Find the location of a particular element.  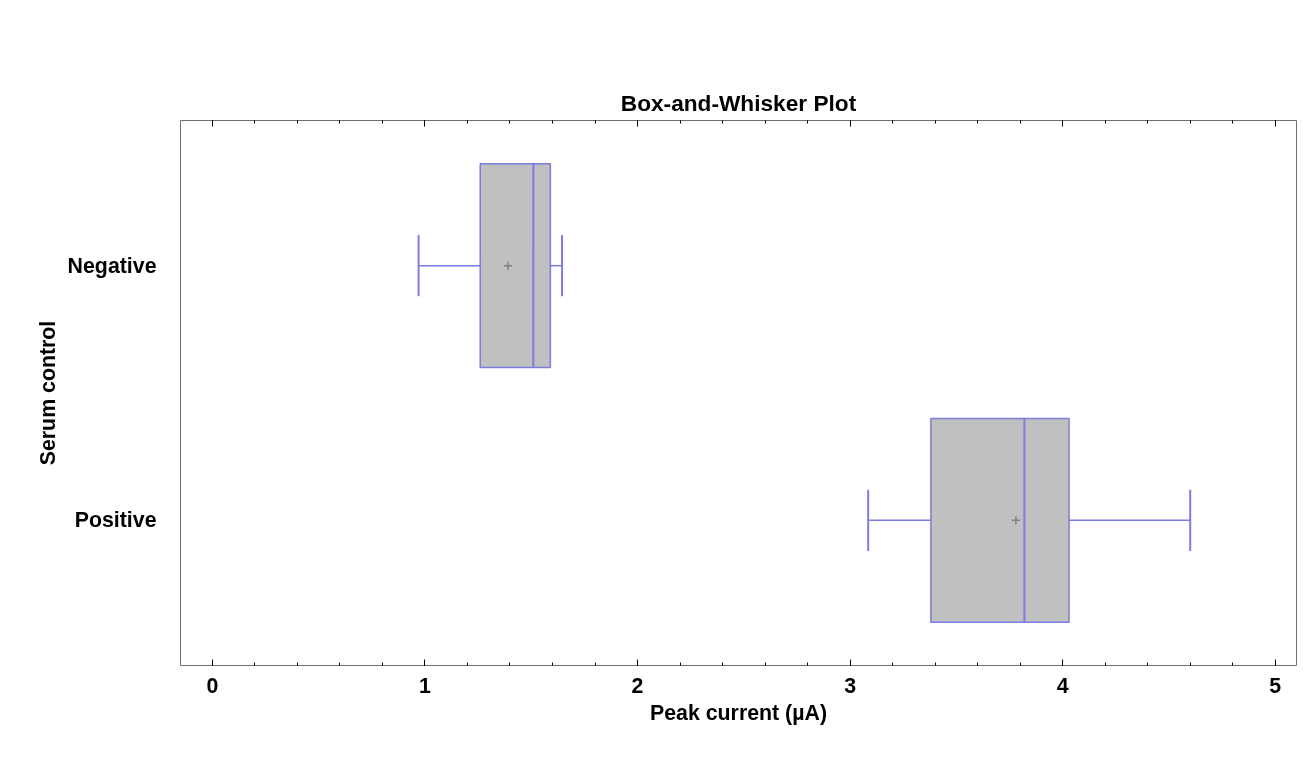

chart-title: Box-and-Whisker Plot is located at coordinates (738, 102).